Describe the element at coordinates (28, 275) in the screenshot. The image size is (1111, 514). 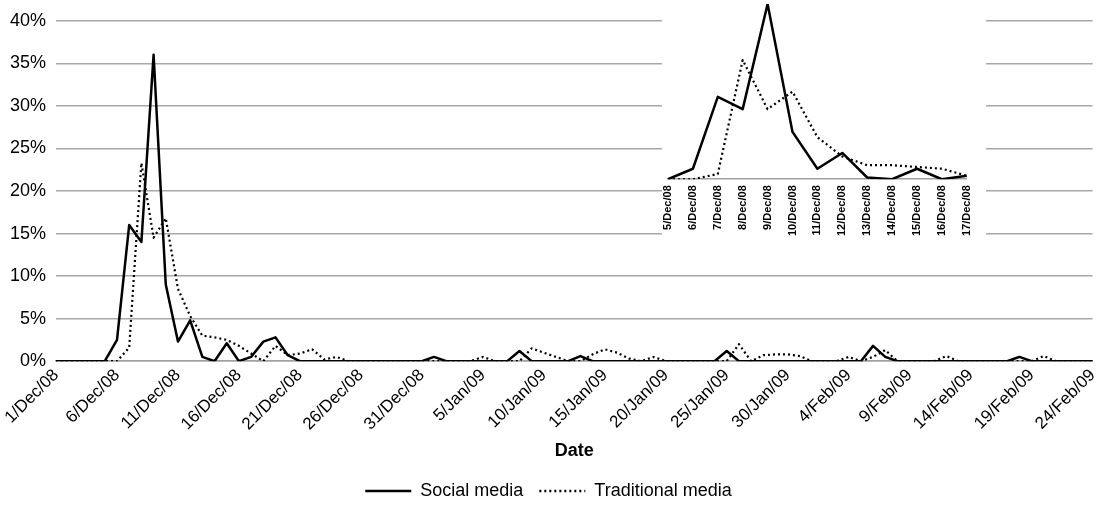
I see `y-tick-label: 10%` at that location.